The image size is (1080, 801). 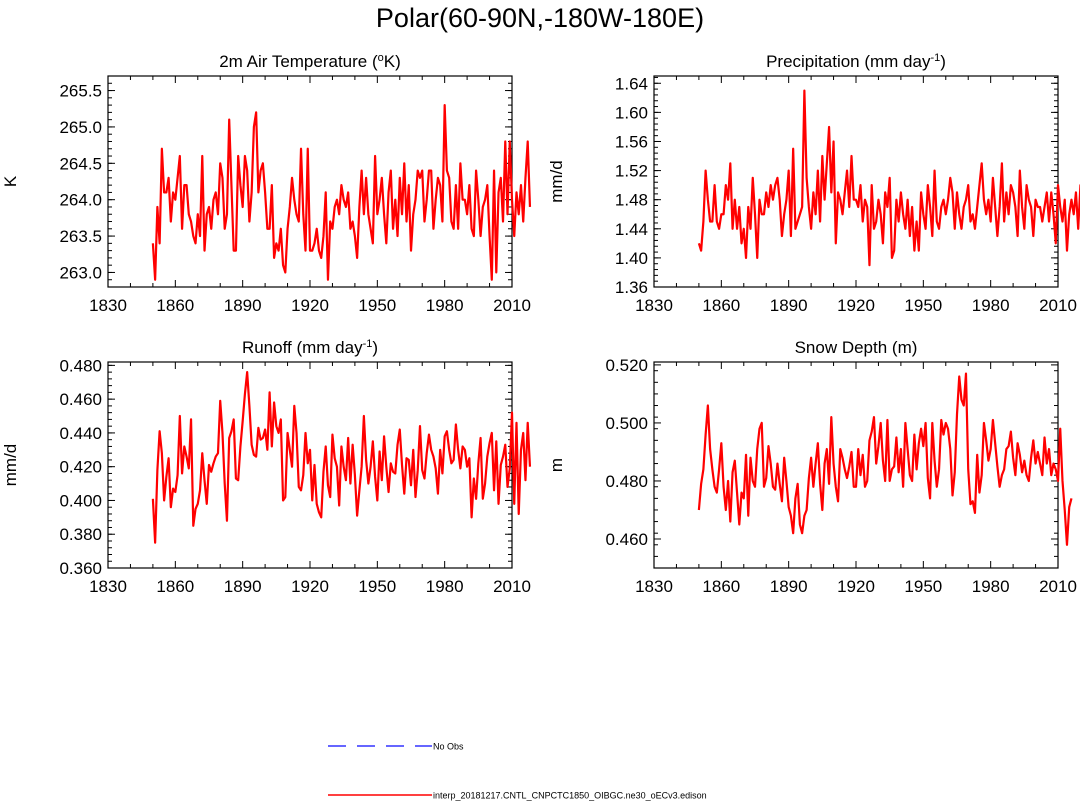 What do you see at coordinates (654, 586) in the screenshot?
I see `snow-depth-xtick-label: 1830` at bounding box center [654, 586].